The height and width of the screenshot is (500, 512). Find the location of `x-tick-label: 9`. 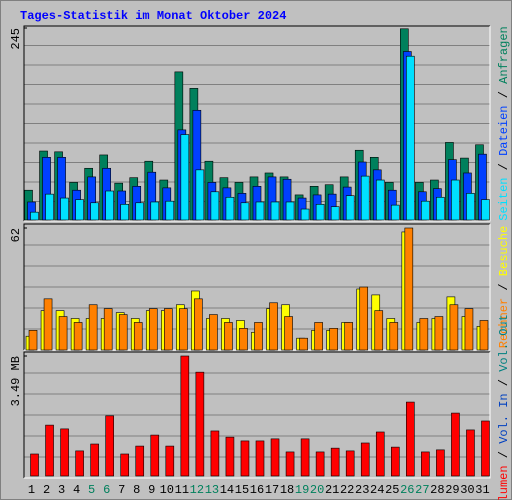

x-tick-label: 9 is located at coordinates (151, 490).